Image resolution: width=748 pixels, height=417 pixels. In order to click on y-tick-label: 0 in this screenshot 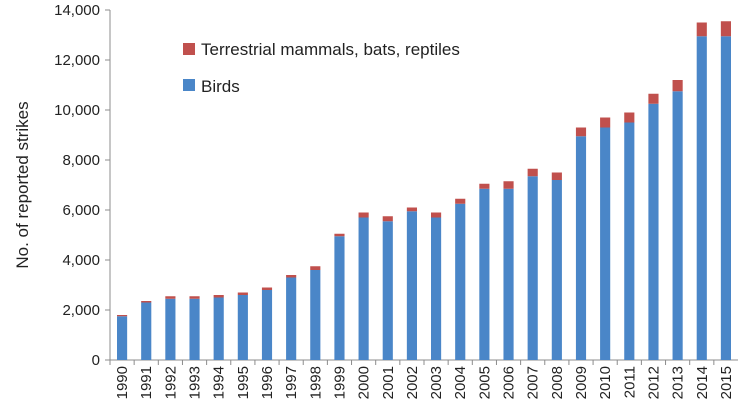, I will do `click(96, 360)`.